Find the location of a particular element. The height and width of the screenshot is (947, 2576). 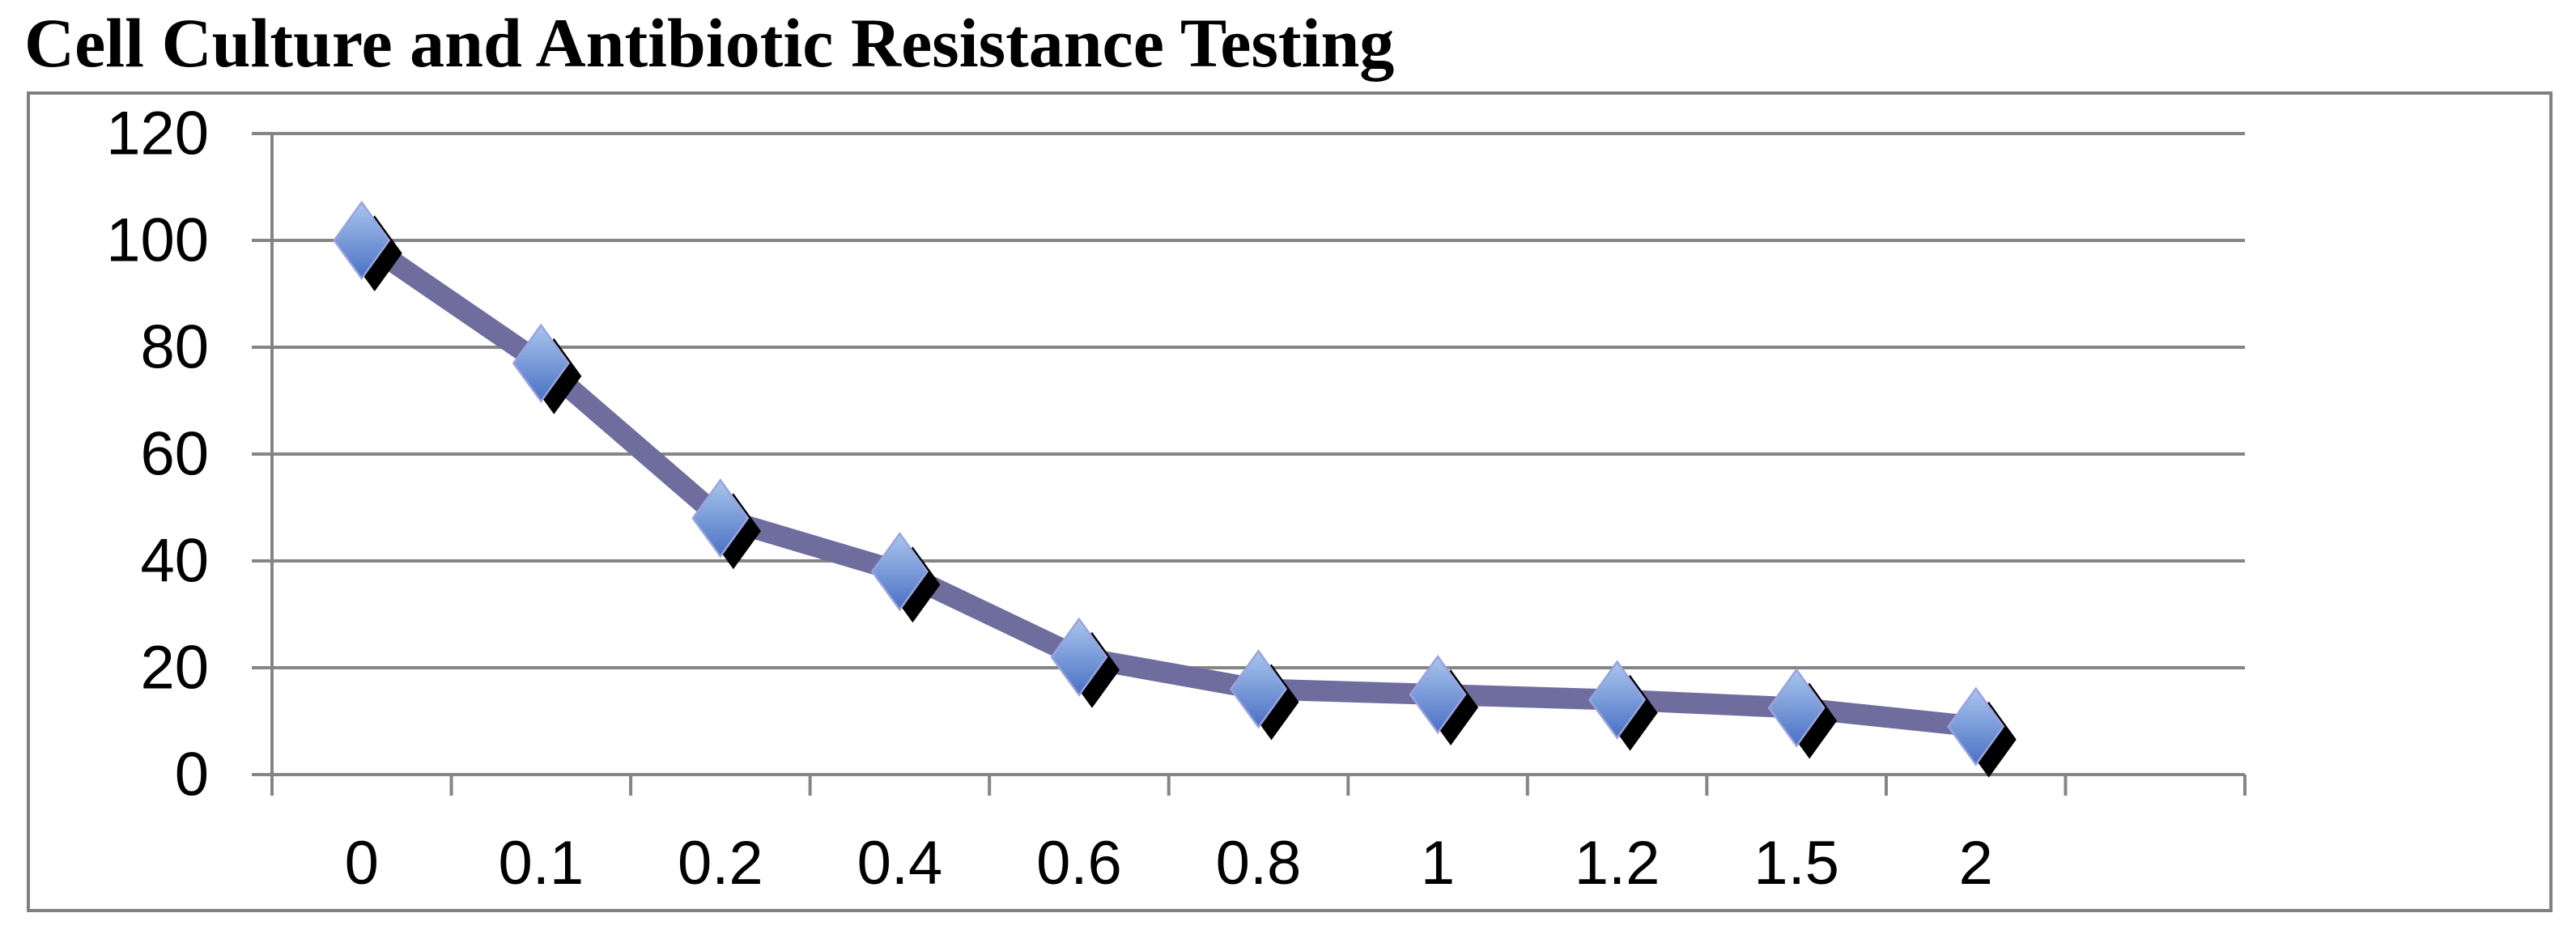

x-axis-label-2: 2 is located at coordinates (1976, 863).